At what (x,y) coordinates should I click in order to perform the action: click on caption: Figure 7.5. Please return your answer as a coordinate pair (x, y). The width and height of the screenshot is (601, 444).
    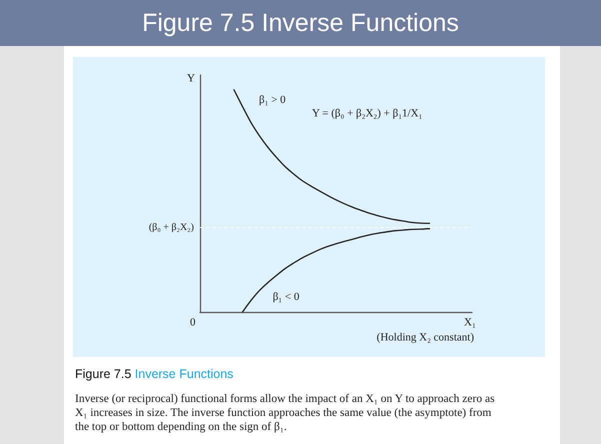
    Looking at the image, I should click on (103, 374).